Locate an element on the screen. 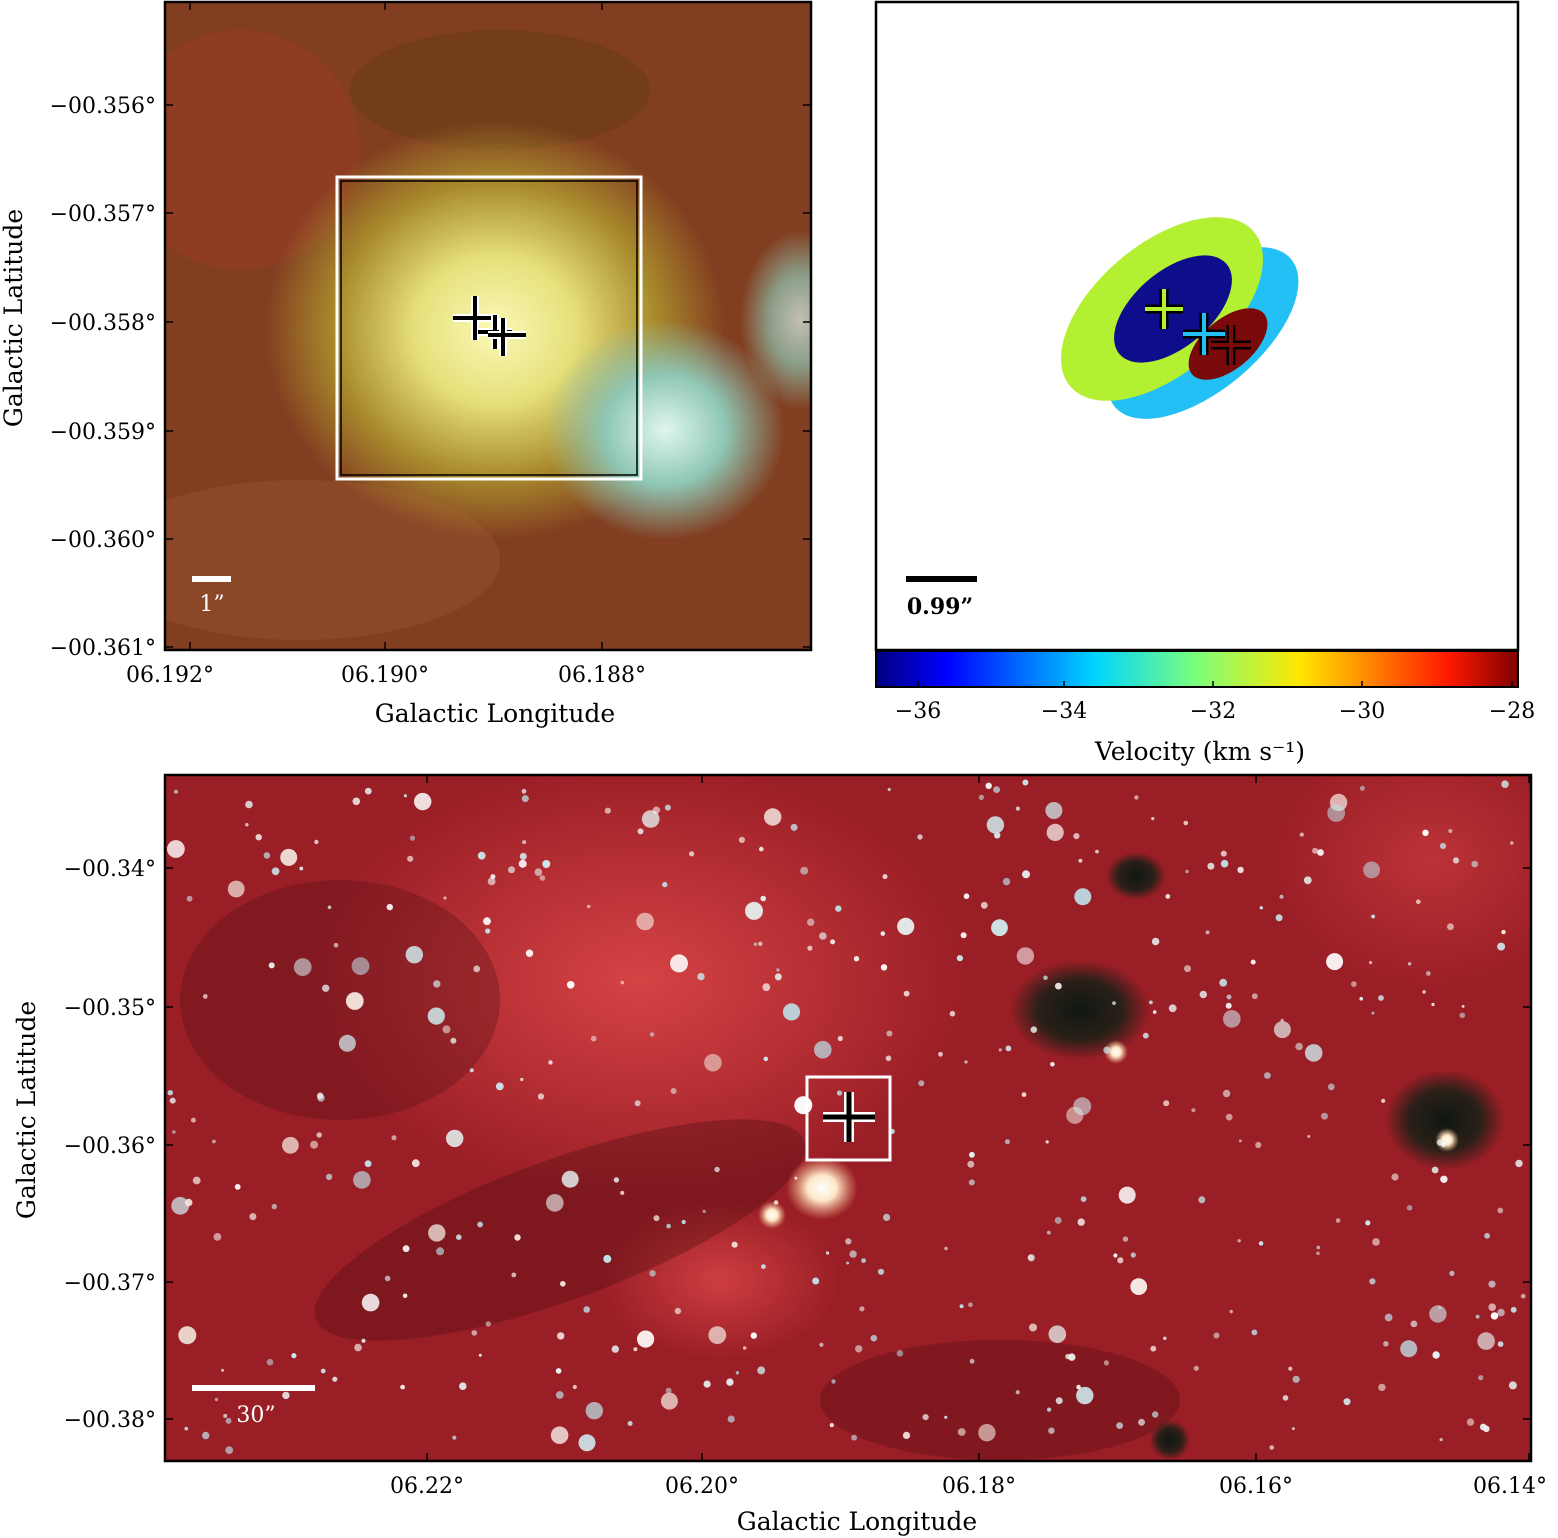 The image size is (1558, 1538). x-tick-label: 06.188° is located at coordinates (602, 675).